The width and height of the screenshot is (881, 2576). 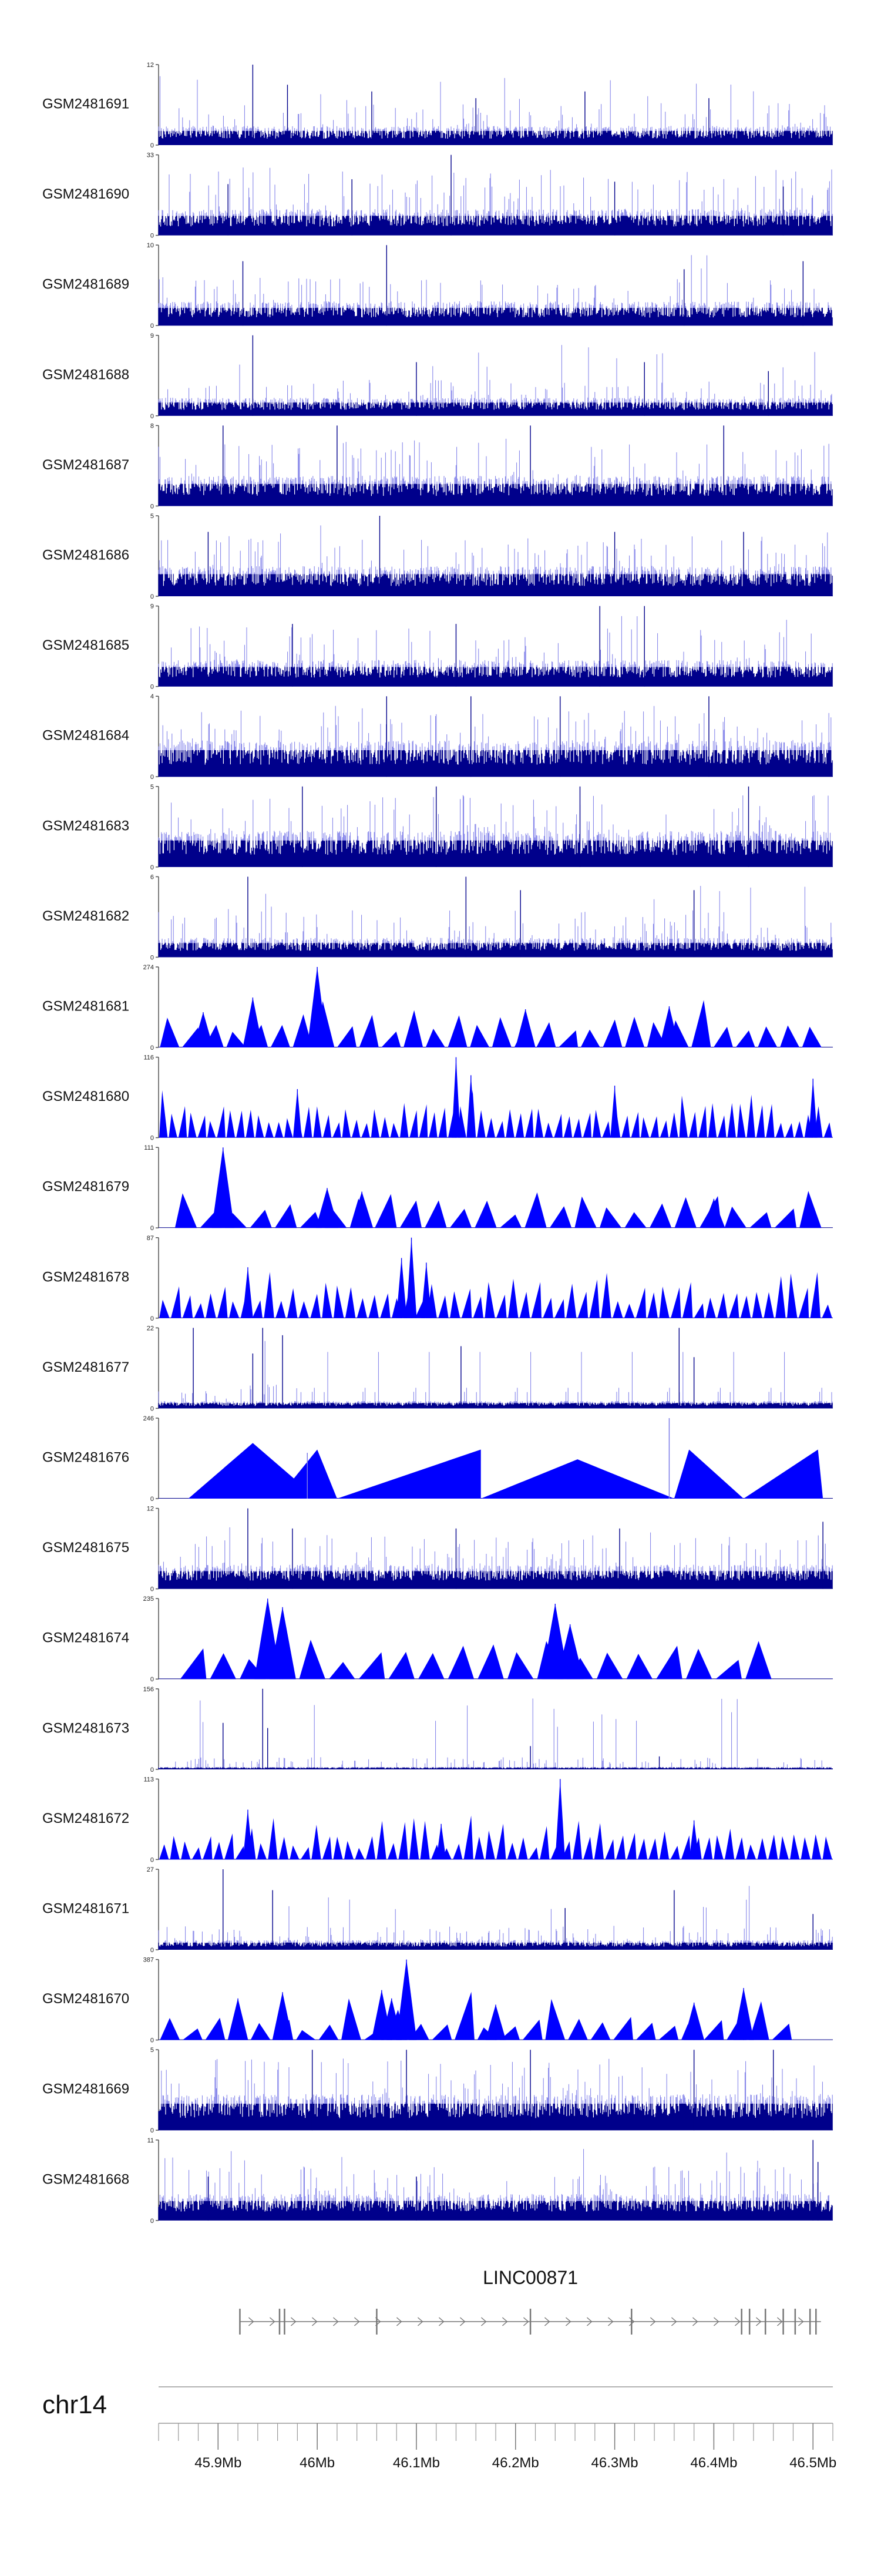 I want to click on track-label: GSM2481690, so click(x=85, y=194).